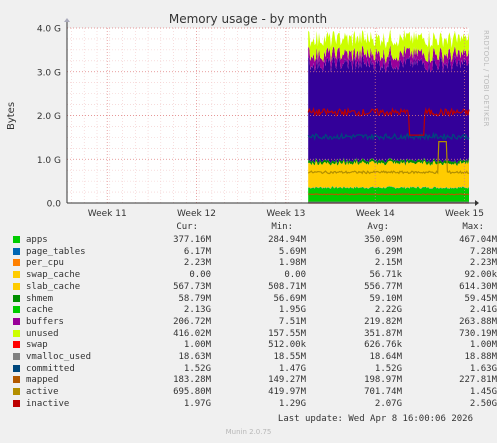 The width and height of the screenshot is (497, 443). What do you see at coordinates (292, 368) in the screenshot?
I see `legend-min: 1.47G` at bounding box center [292, 368].